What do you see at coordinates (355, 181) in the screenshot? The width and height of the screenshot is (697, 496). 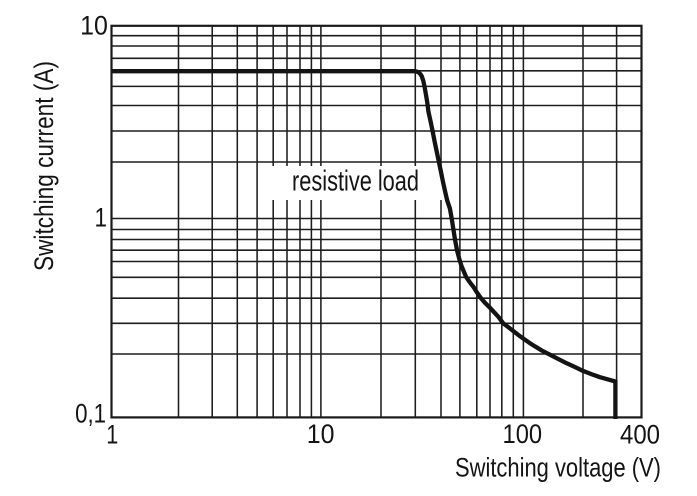 I see `svg-text: resistive load` at bounding box center [355, 181].